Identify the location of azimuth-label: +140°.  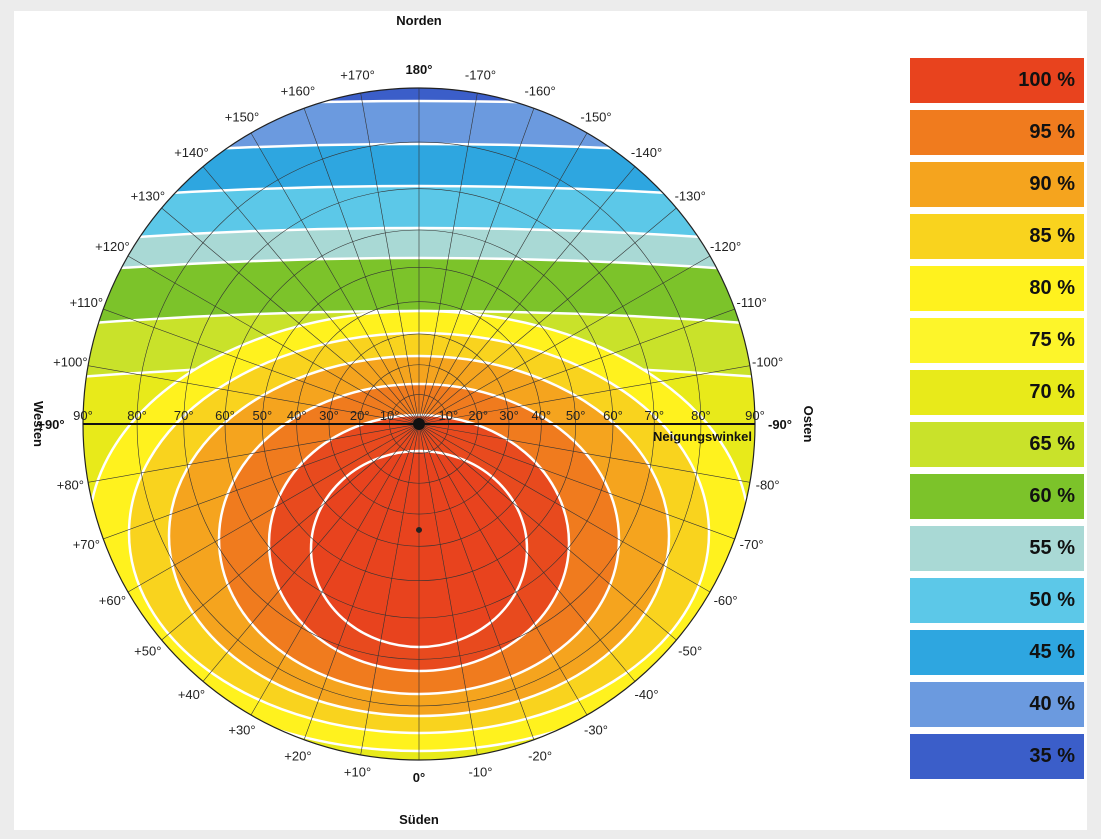
(191, 152).